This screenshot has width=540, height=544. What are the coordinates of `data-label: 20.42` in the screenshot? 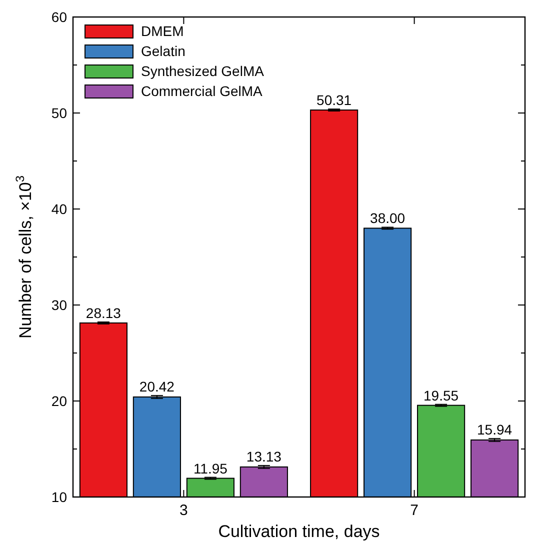 It's located at (157, 386).